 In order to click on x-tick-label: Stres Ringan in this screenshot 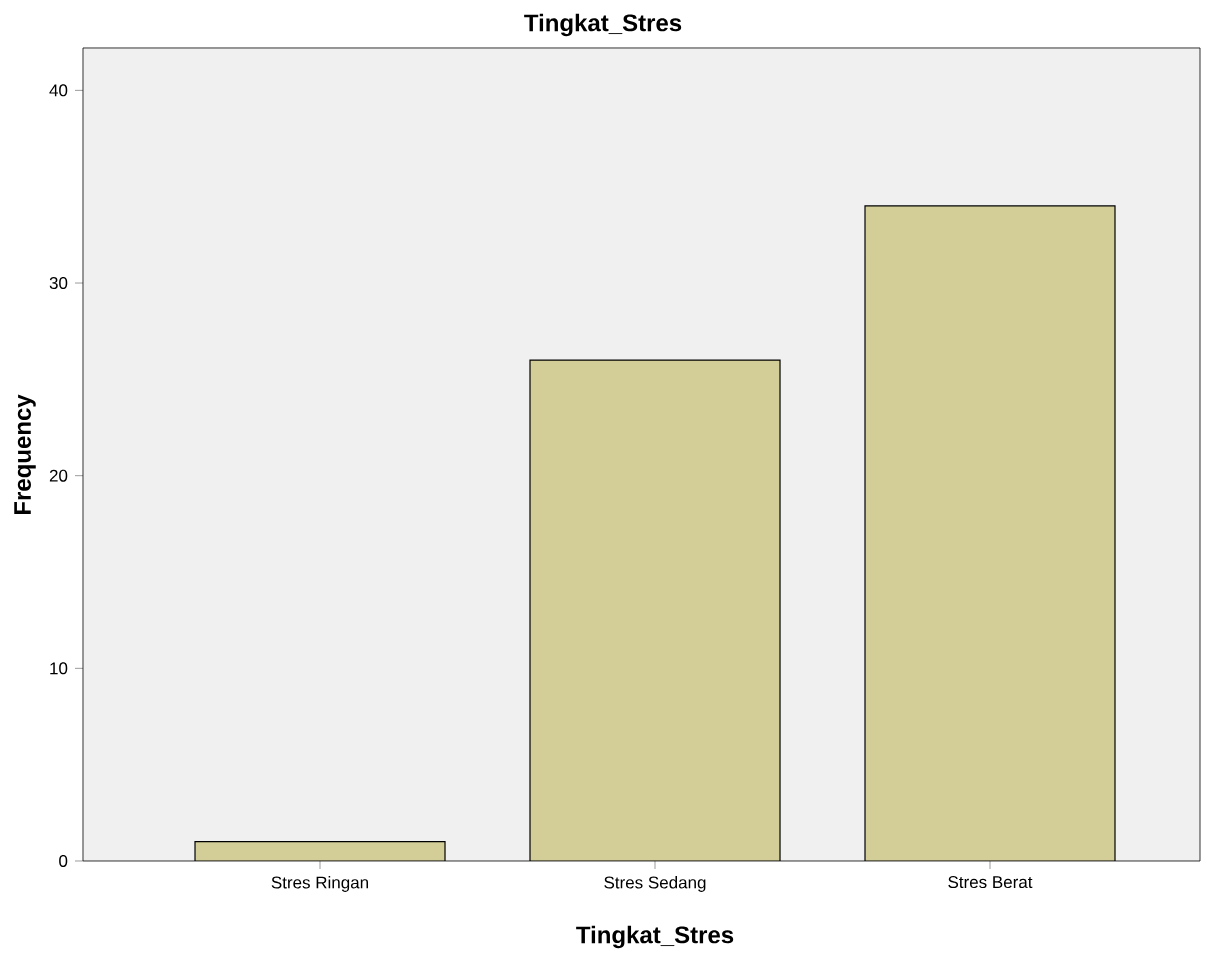, I will do `click(320, 884)`.